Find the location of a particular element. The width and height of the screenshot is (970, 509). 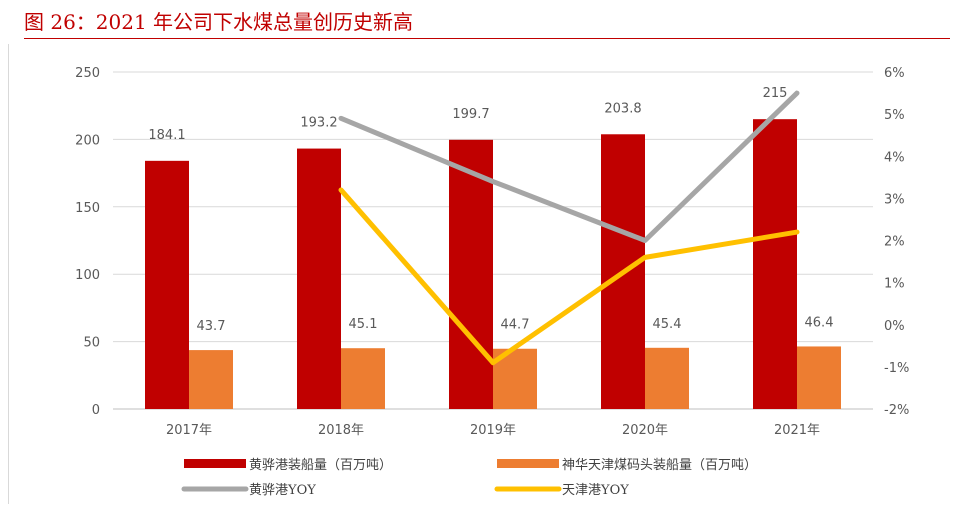

data-label-huanghua: 203.8 is located at coordinates (622, 108).